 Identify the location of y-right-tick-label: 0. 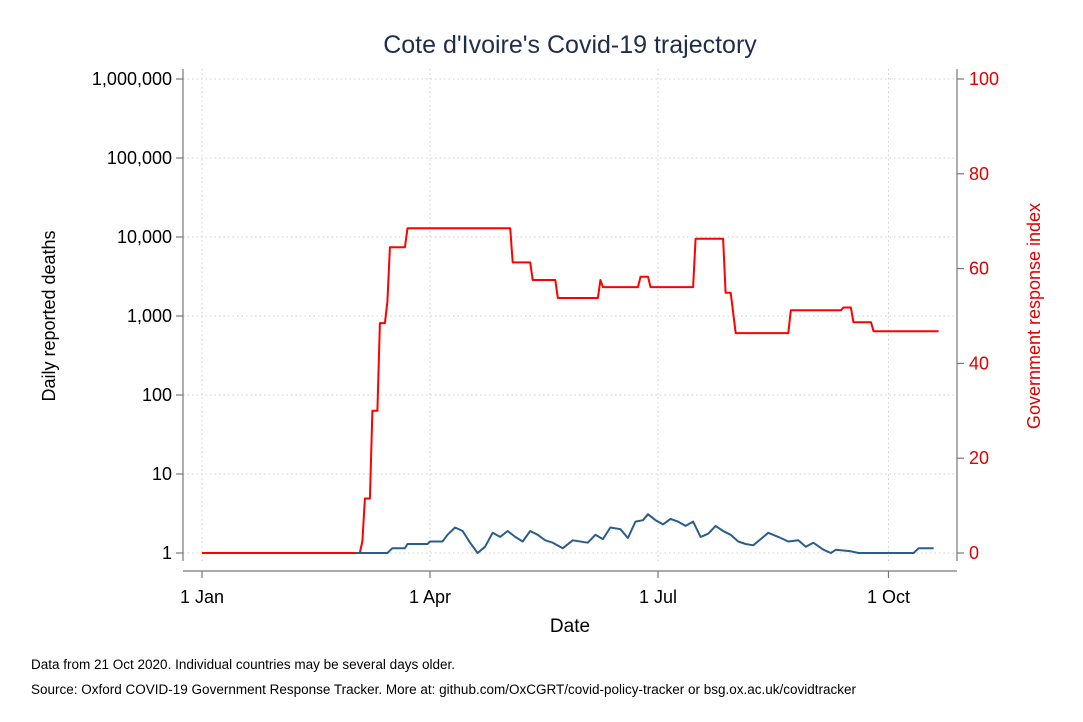
(974, 553).